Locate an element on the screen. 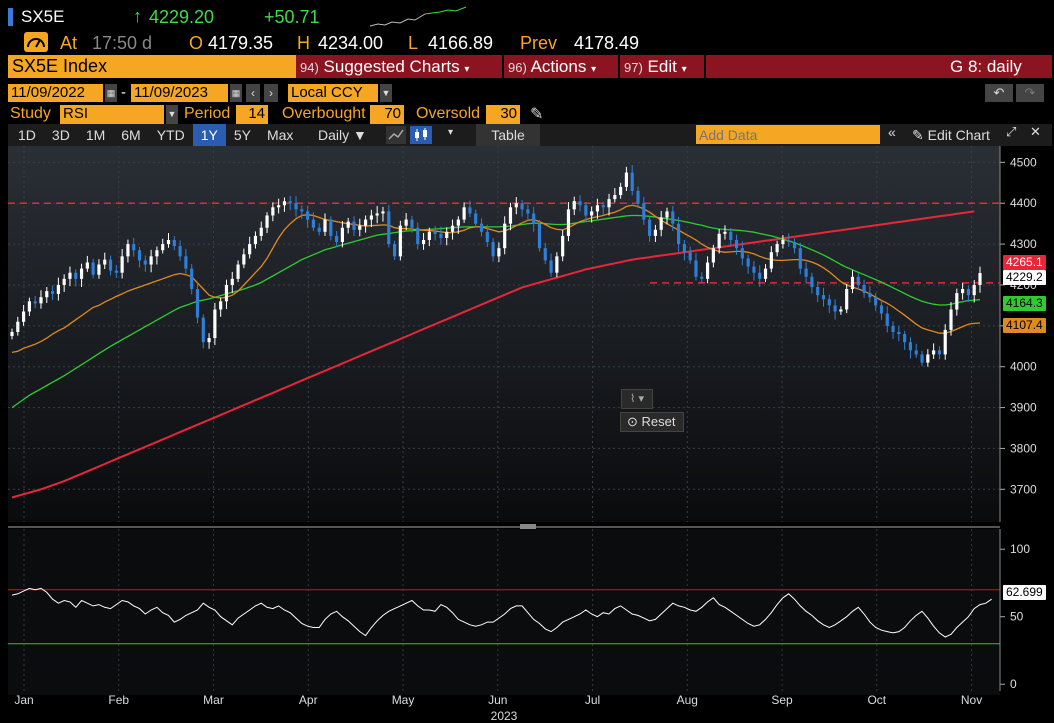  price-tick-label: 3800 is located at coordinates (1023, 448).